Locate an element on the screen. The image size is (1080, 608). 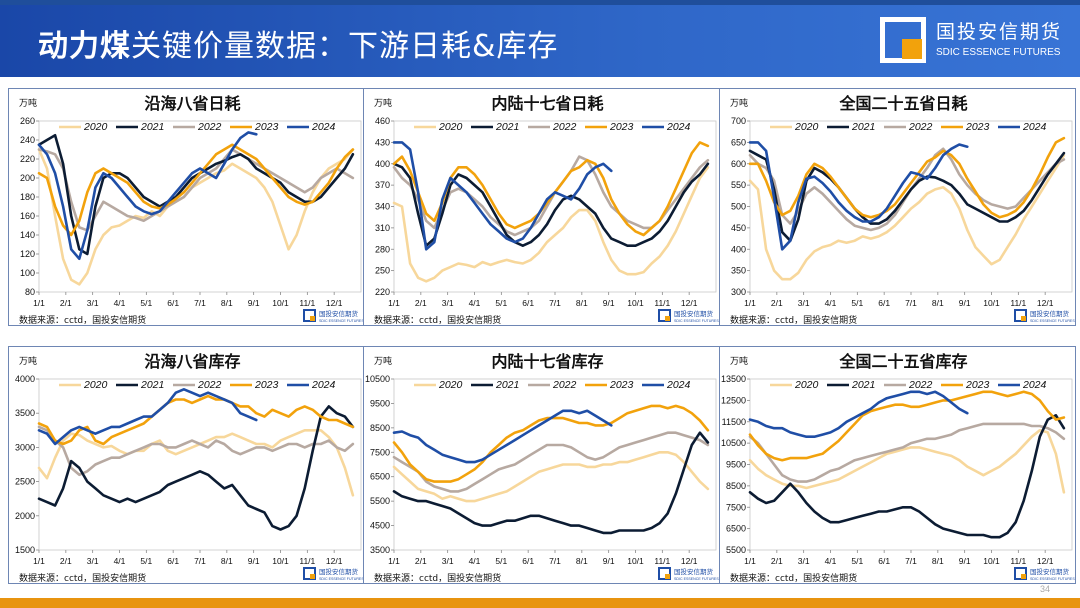
slide-title: 动力煤关键价量数据：下游日耗&库存 is located at coordinates (298, 43).